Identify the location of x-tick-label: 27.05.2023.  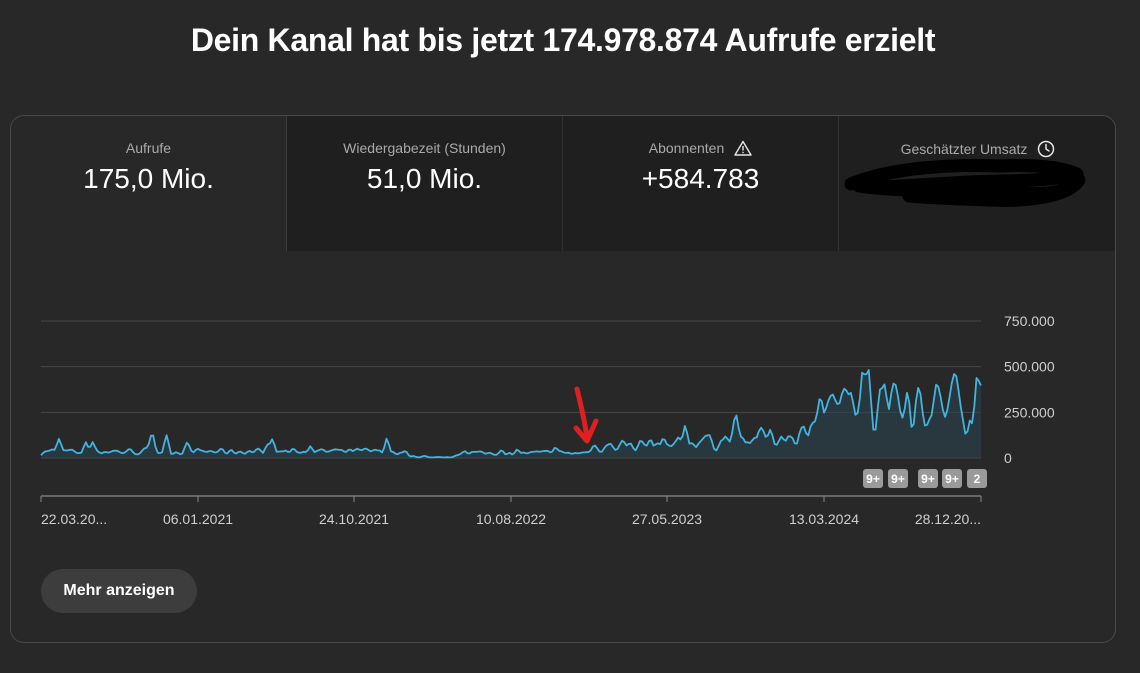
(667, 519).